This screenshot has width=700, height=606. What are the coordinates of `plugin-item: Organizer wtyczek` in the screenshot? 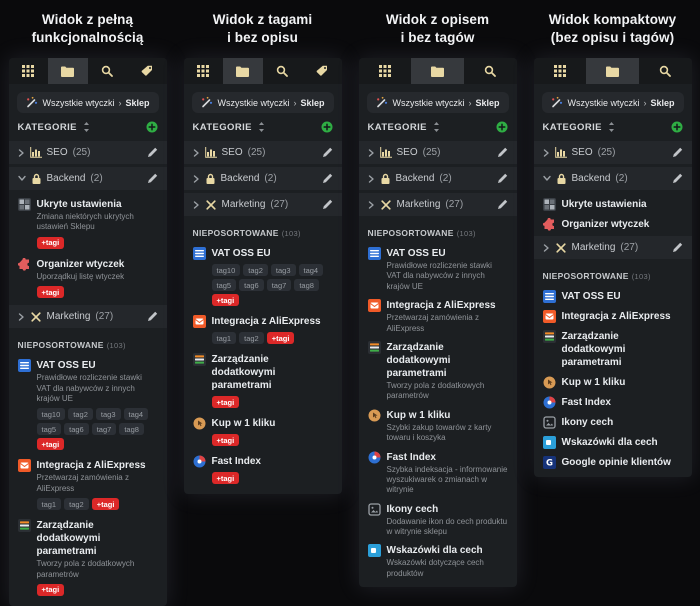 It's located at (613, 223).